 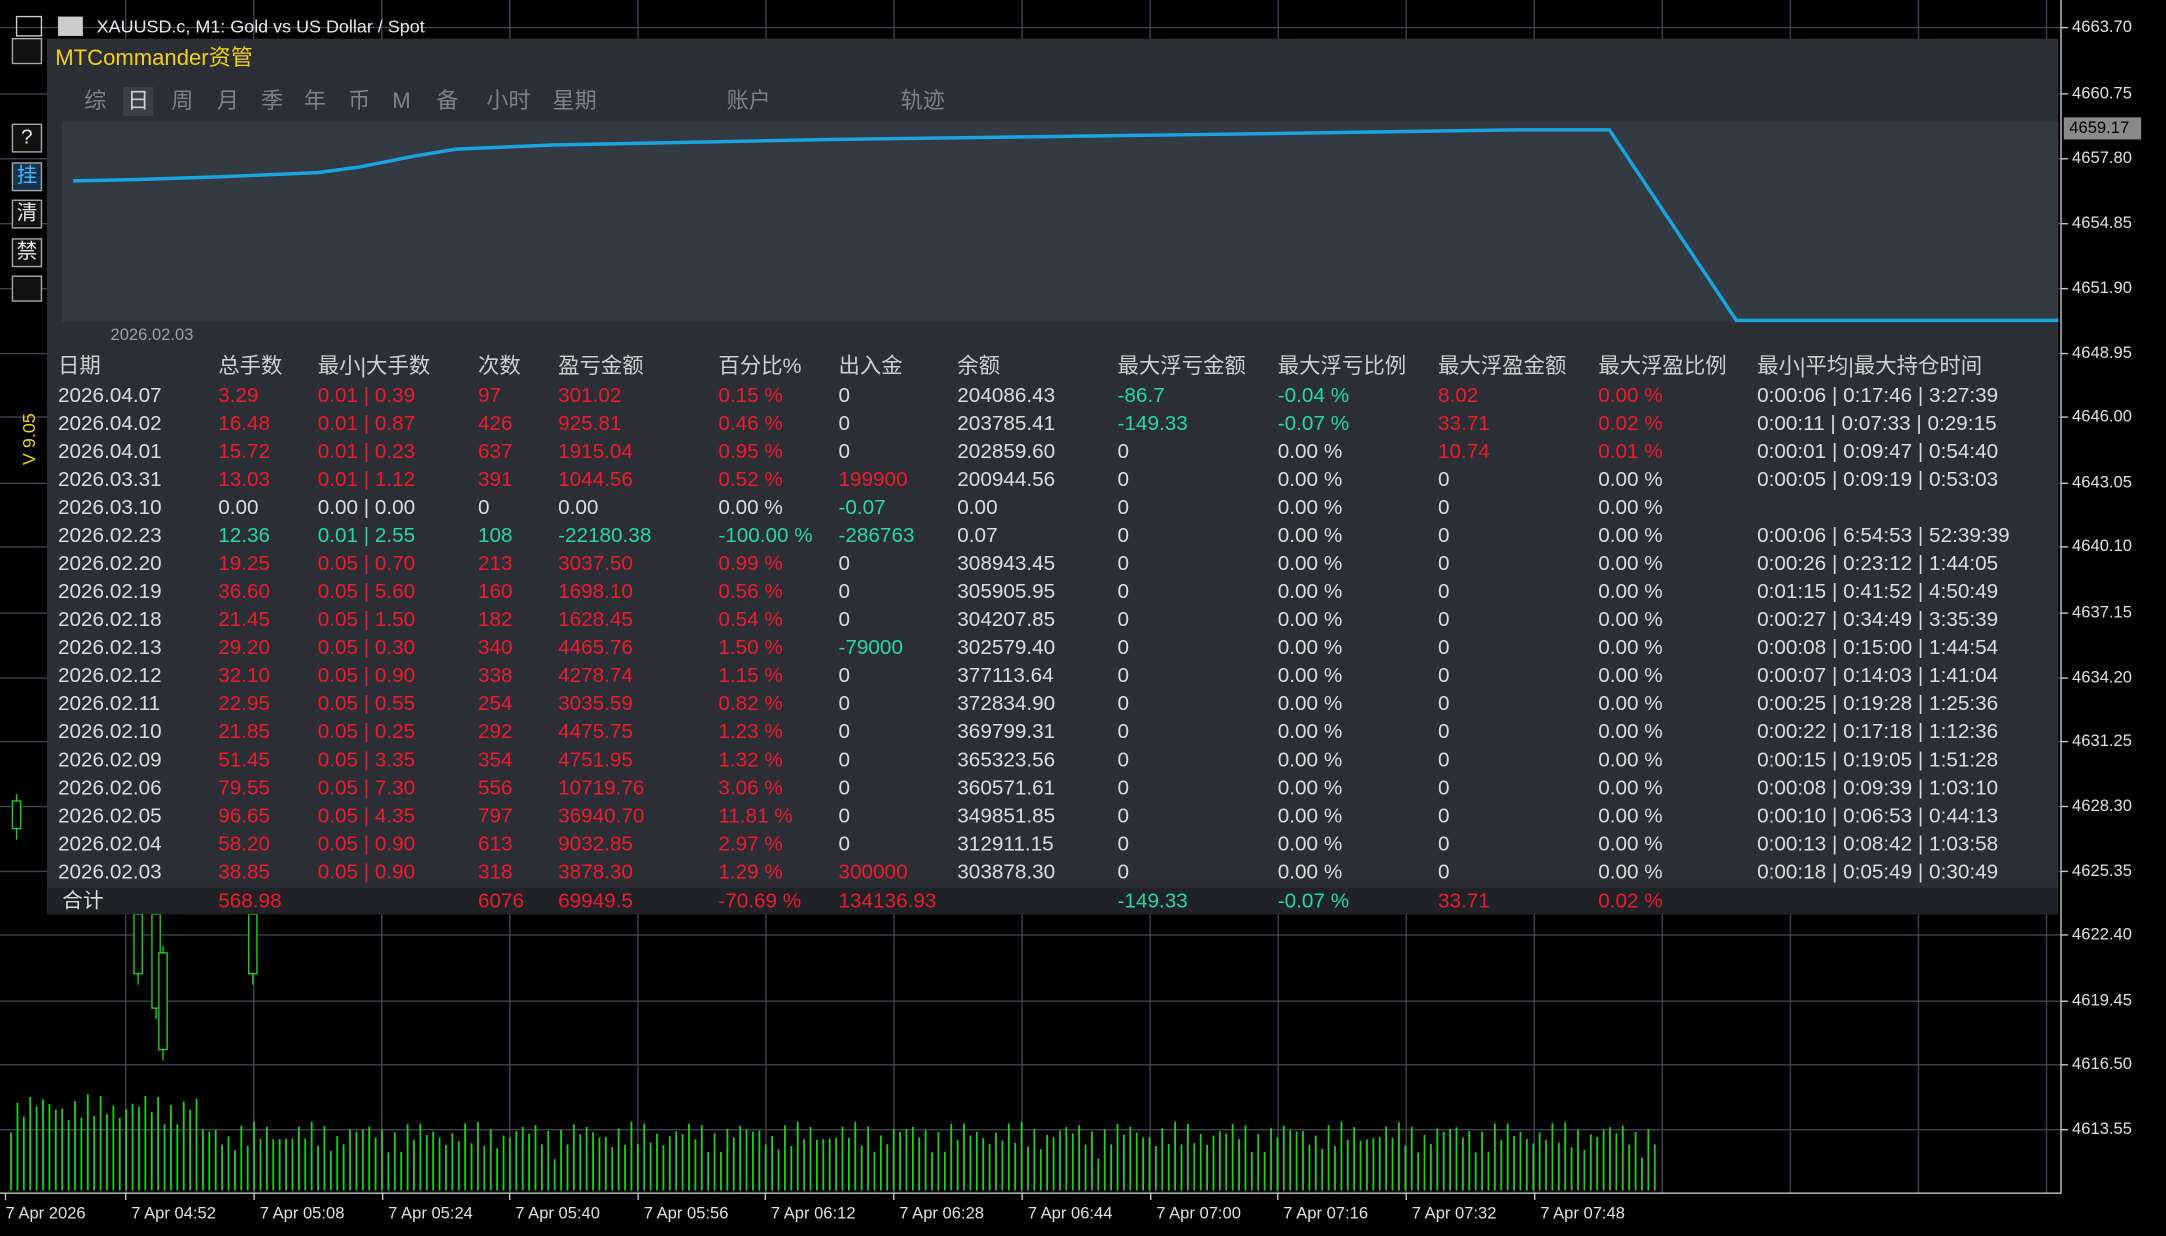 What do you see at coordinates (238, 395) in the screenshot?
I see `table-cell: 3.29` at bounding box center [238, 395].